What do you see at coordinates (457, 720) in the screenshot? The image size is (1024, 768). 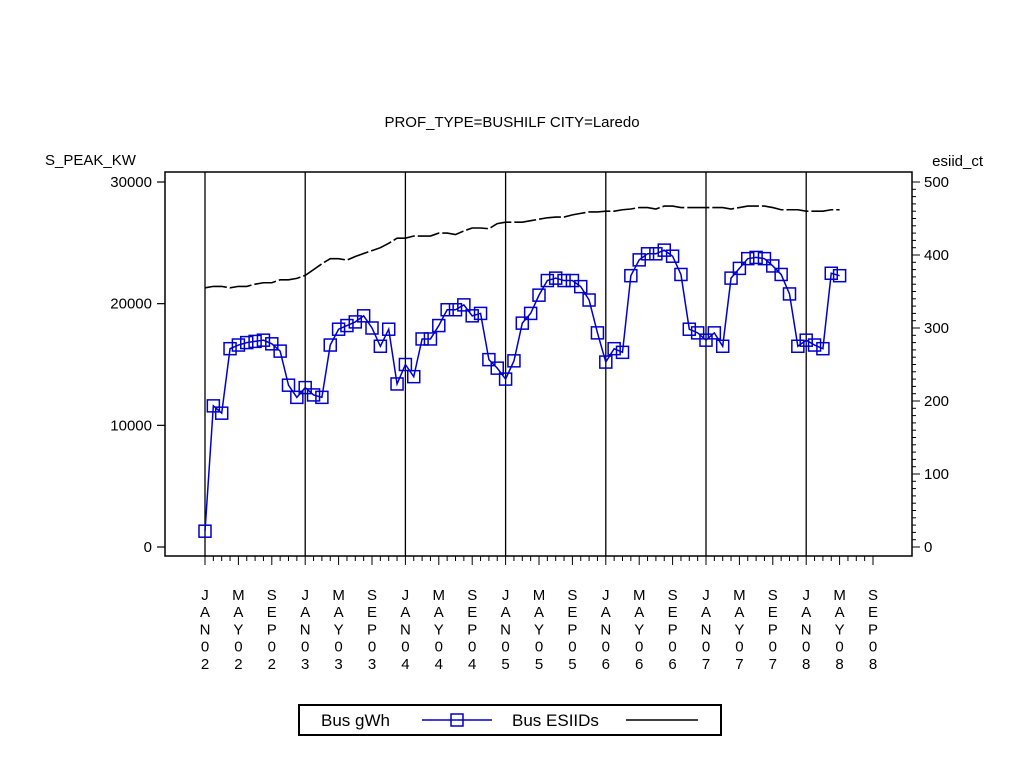 I see `legend-swatch-bus-gwh` at bounding box center [457, 720].